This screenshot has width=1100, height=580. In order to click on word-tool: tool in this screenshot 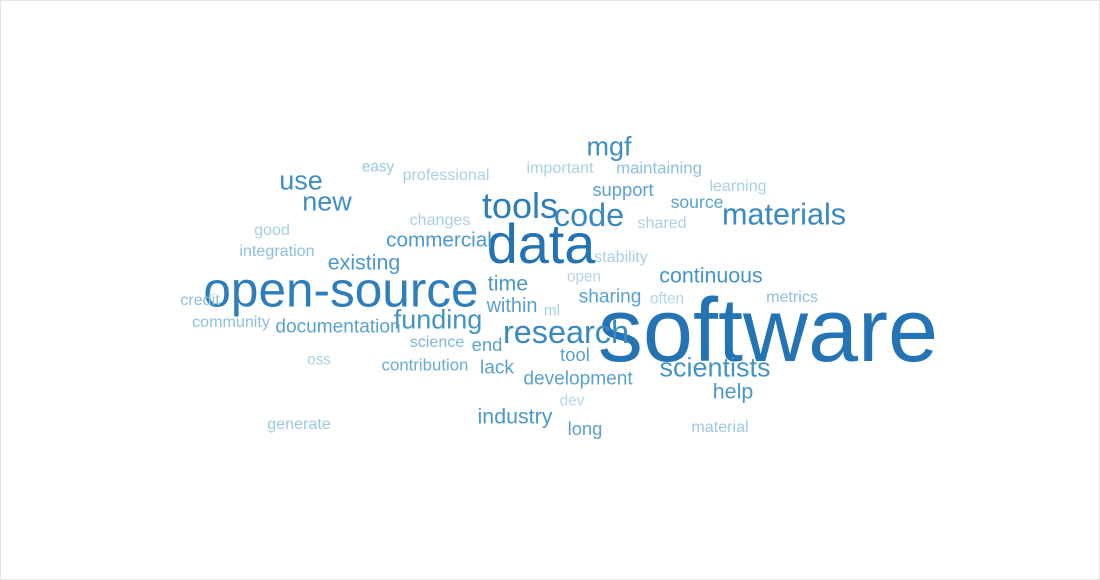, I will do `click(575, 354)`.